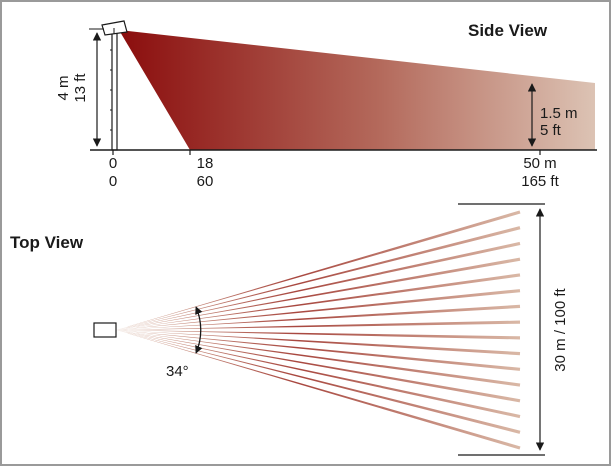 The width and height of the screenshot is (611, 466). What do you see at coordinates (326, 152) in the screenshot?
I see `distance-tick-marks` at bounding box center [326, 152].